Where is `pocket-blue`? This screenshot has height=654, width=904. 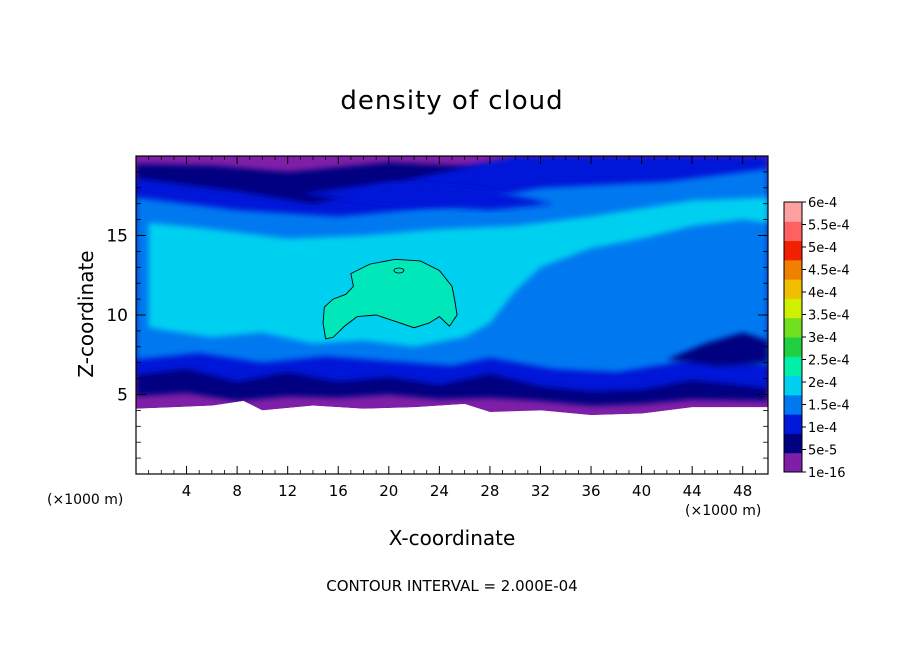 pocket-blue is located at coordinates (427, 196).